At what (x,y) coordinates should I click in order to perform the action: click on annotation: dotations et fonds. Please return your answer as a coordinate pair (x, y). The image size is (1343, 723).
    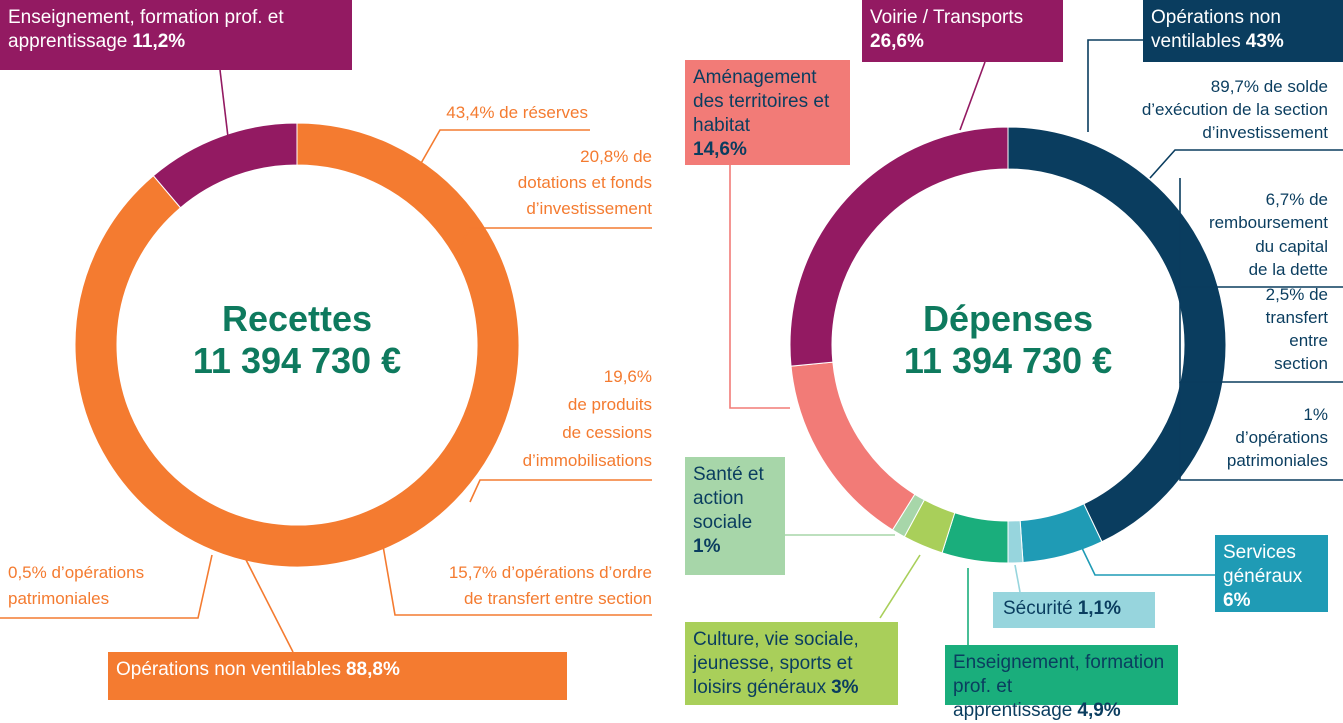
    Looking at the image, I should click on (585, 182).